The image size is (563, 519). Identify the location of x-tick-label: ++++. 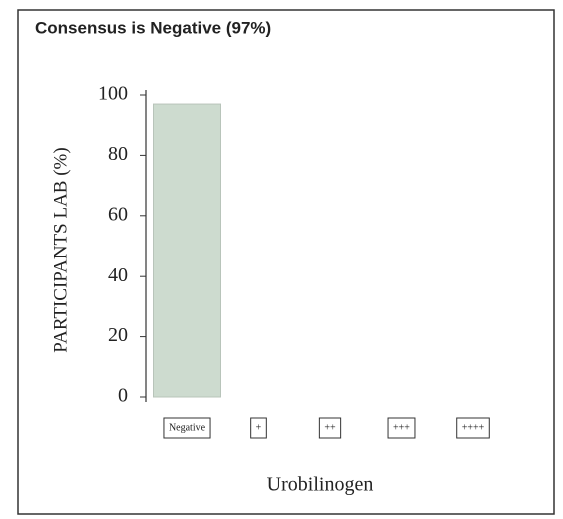
(473, 427).